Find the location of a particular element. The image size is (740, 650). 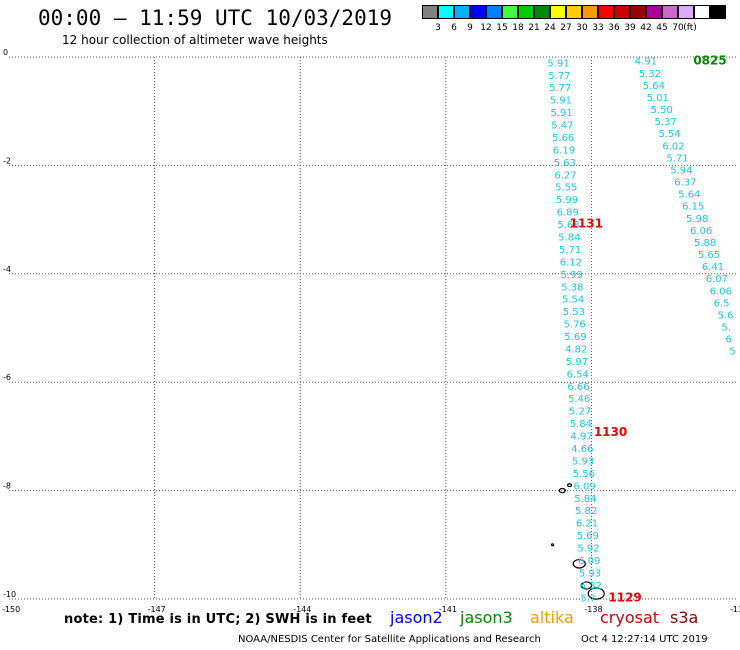

scale-label: (ft) is located at coordinates (690, 28).